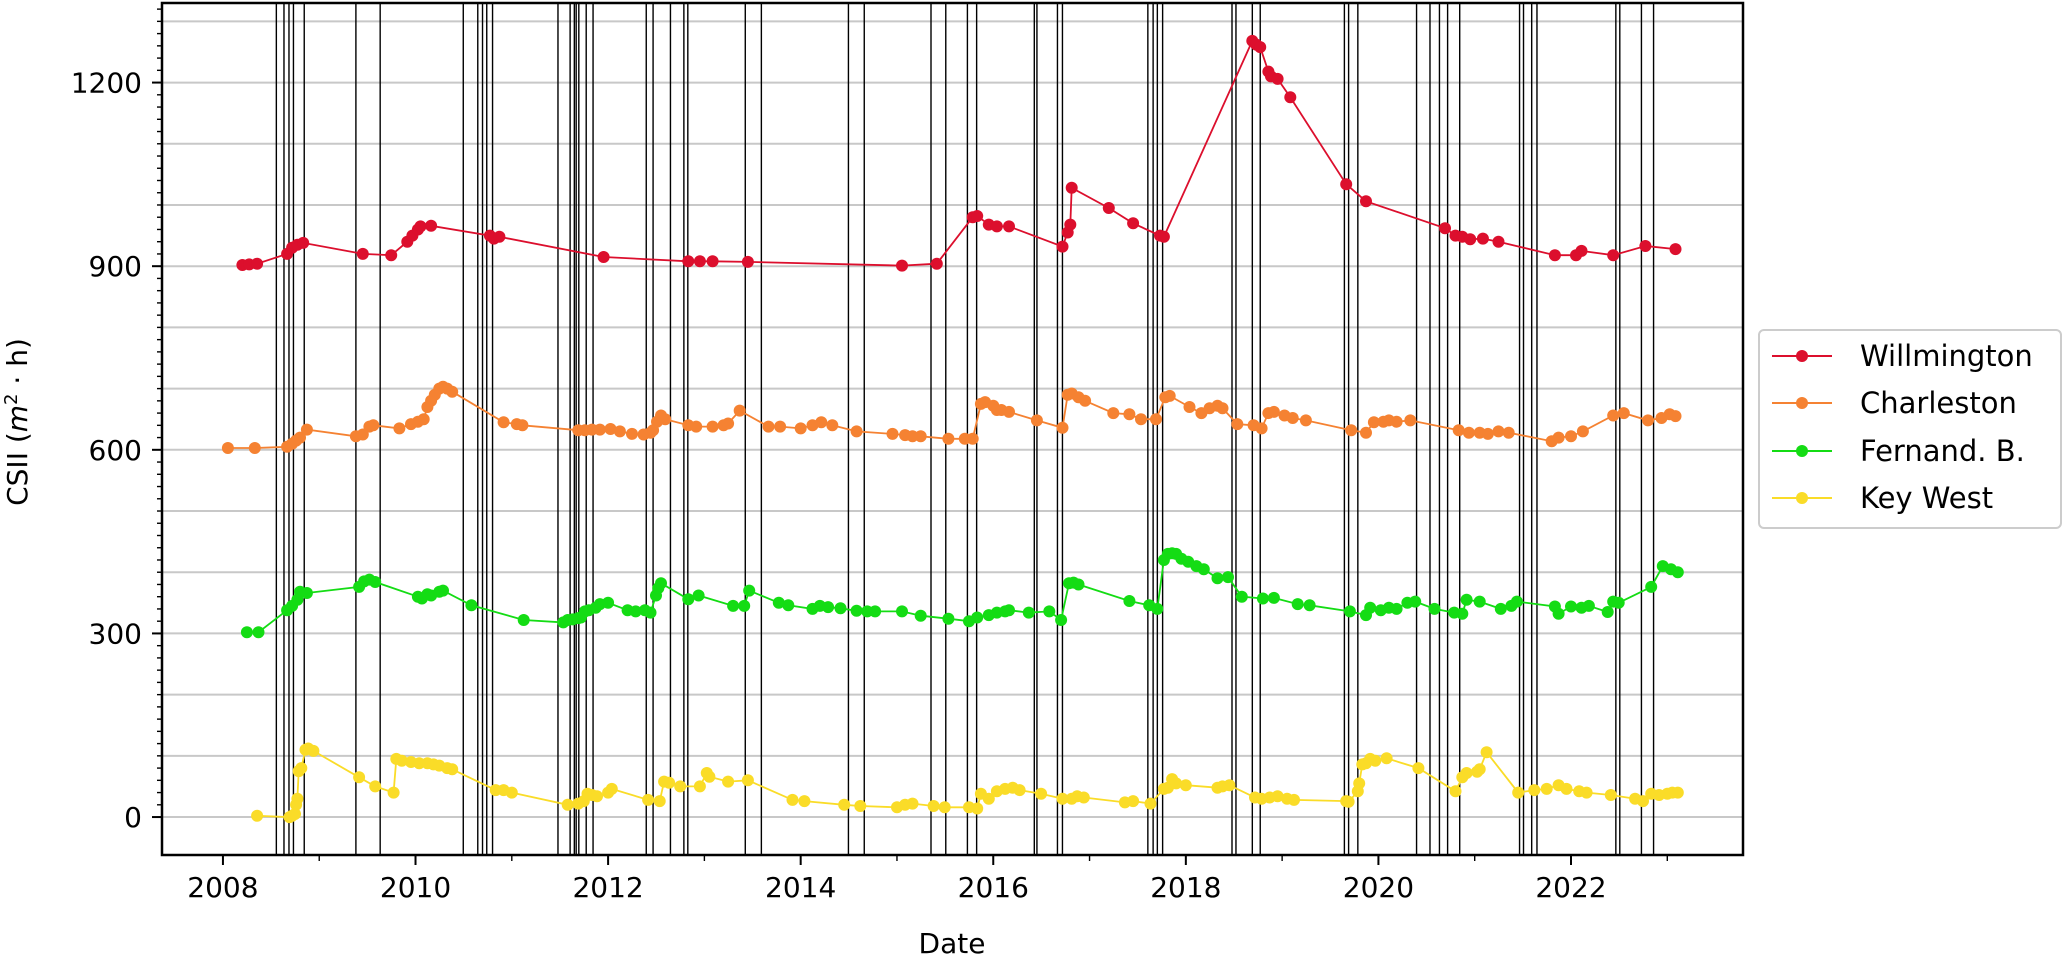  I want to click on x-tick-label: 2014, so click(800, 887).